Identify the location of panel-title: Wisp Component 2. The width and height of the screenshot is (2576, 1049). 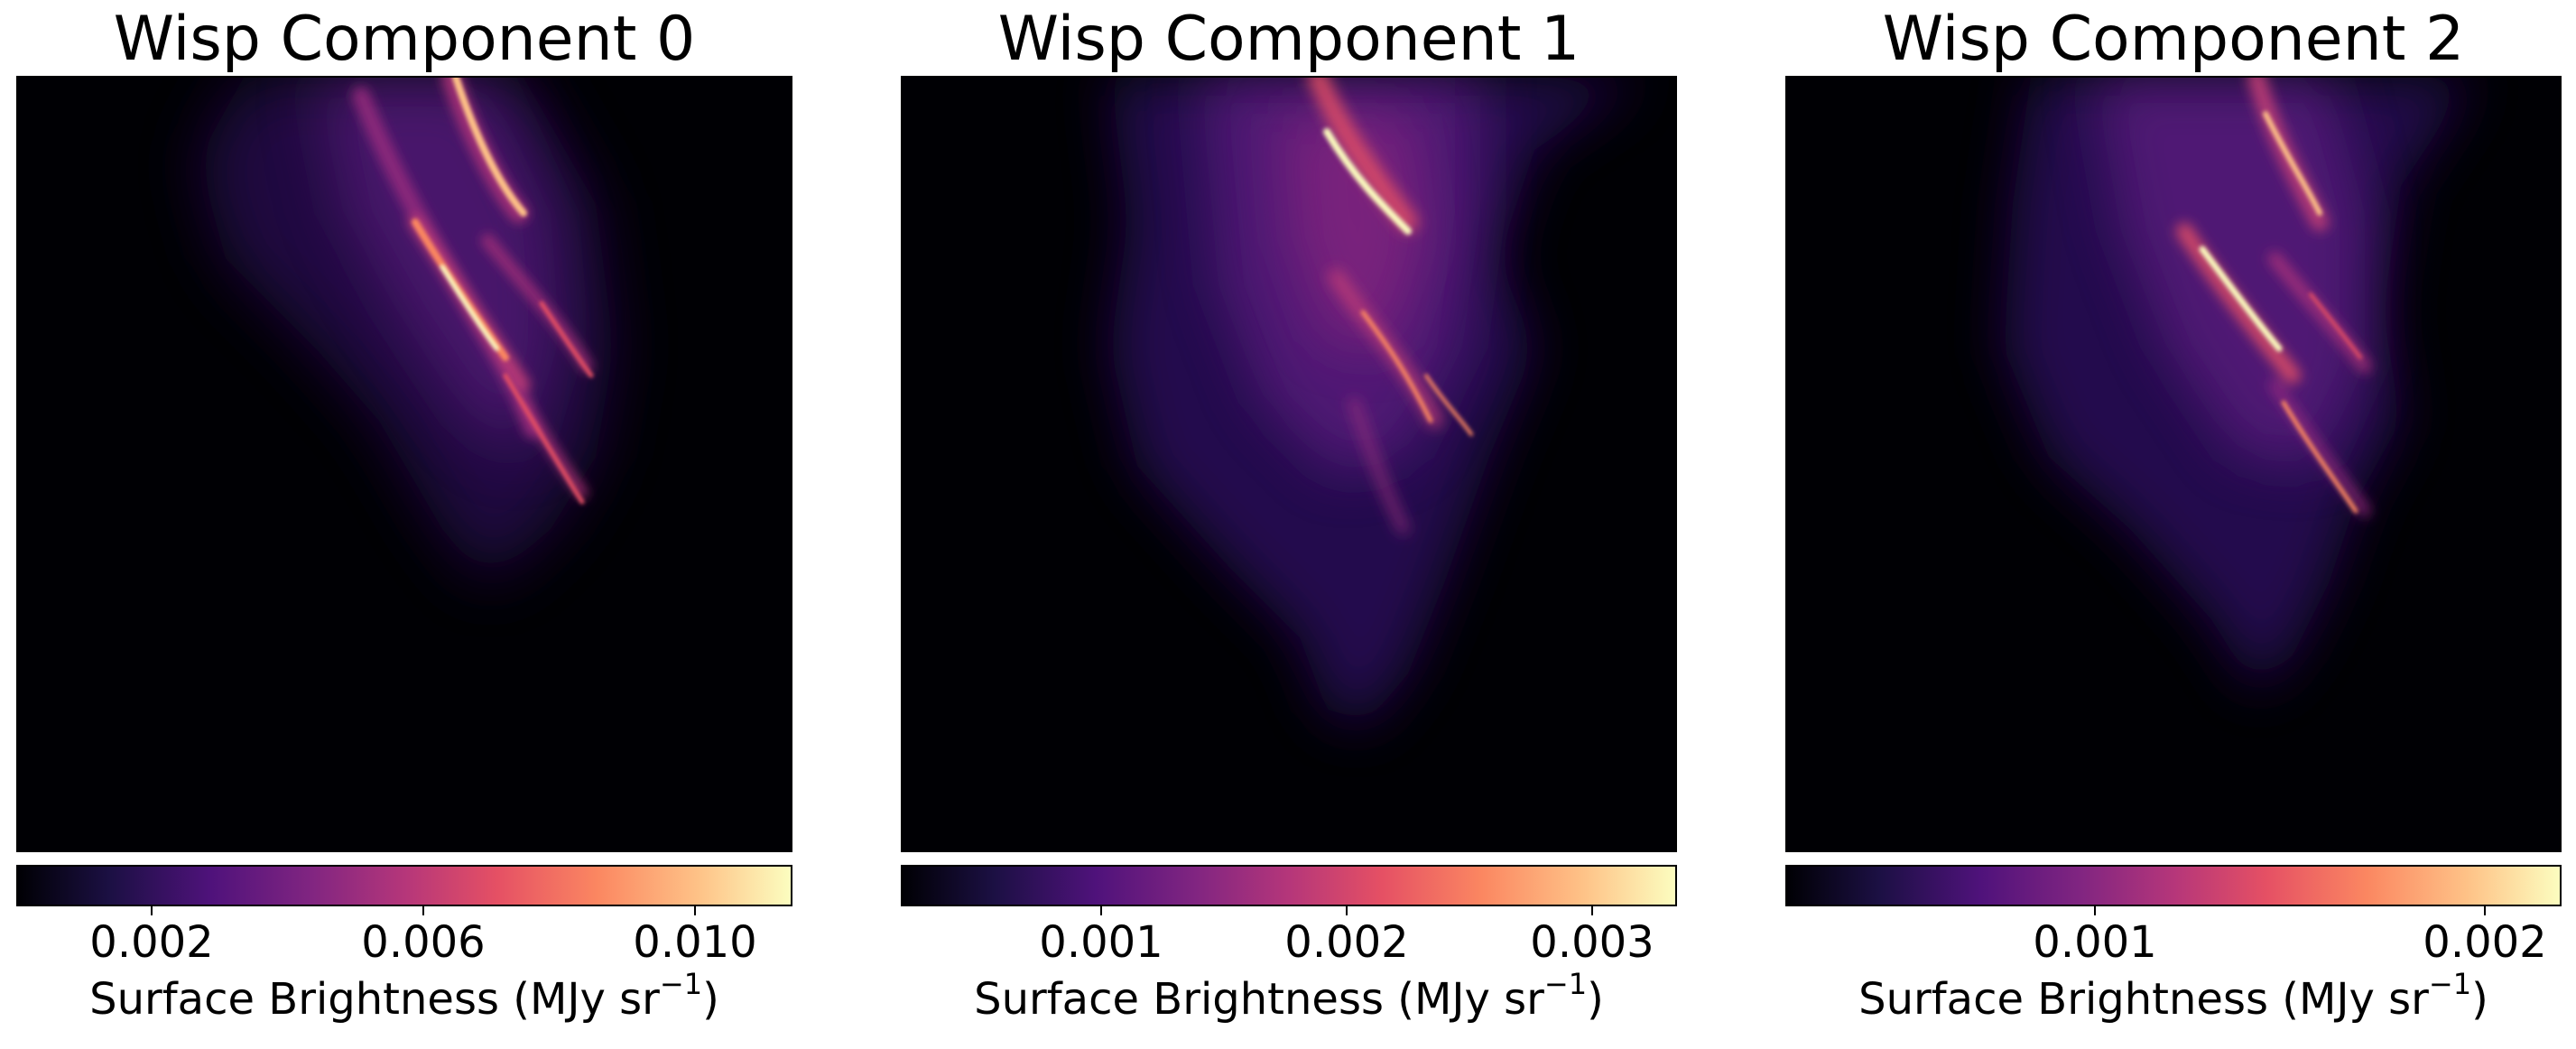
(2173, 39).